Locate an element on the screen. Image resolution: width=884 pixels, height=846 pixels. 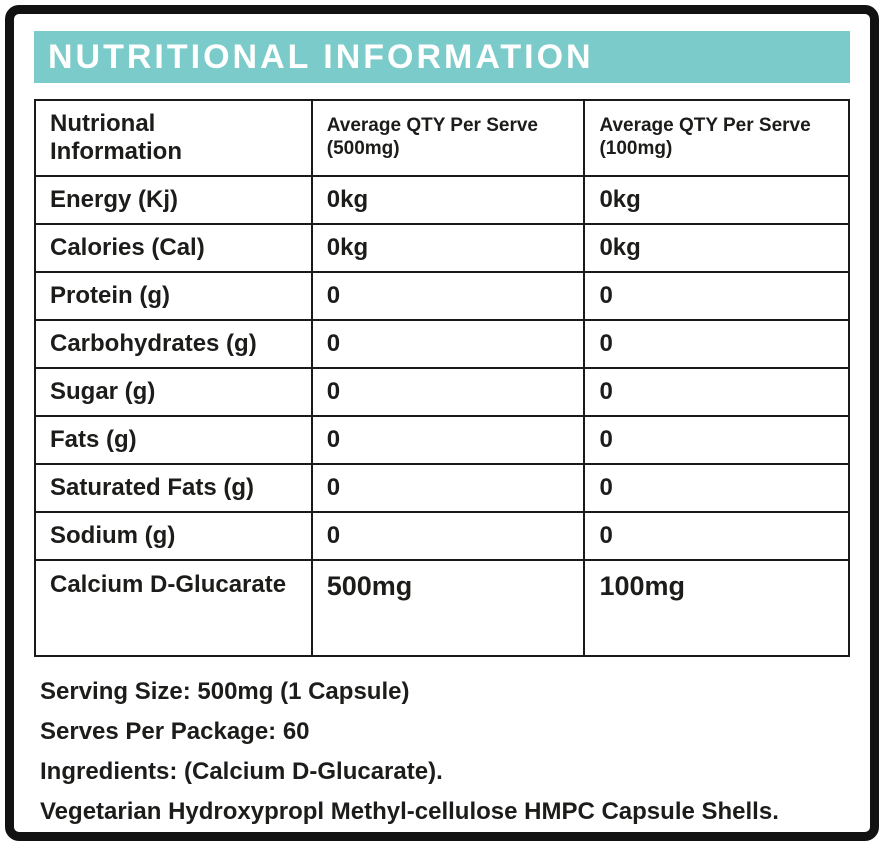
table-row: Energy (Kj) 0kg 0kg is located at coordinates (442, 200).